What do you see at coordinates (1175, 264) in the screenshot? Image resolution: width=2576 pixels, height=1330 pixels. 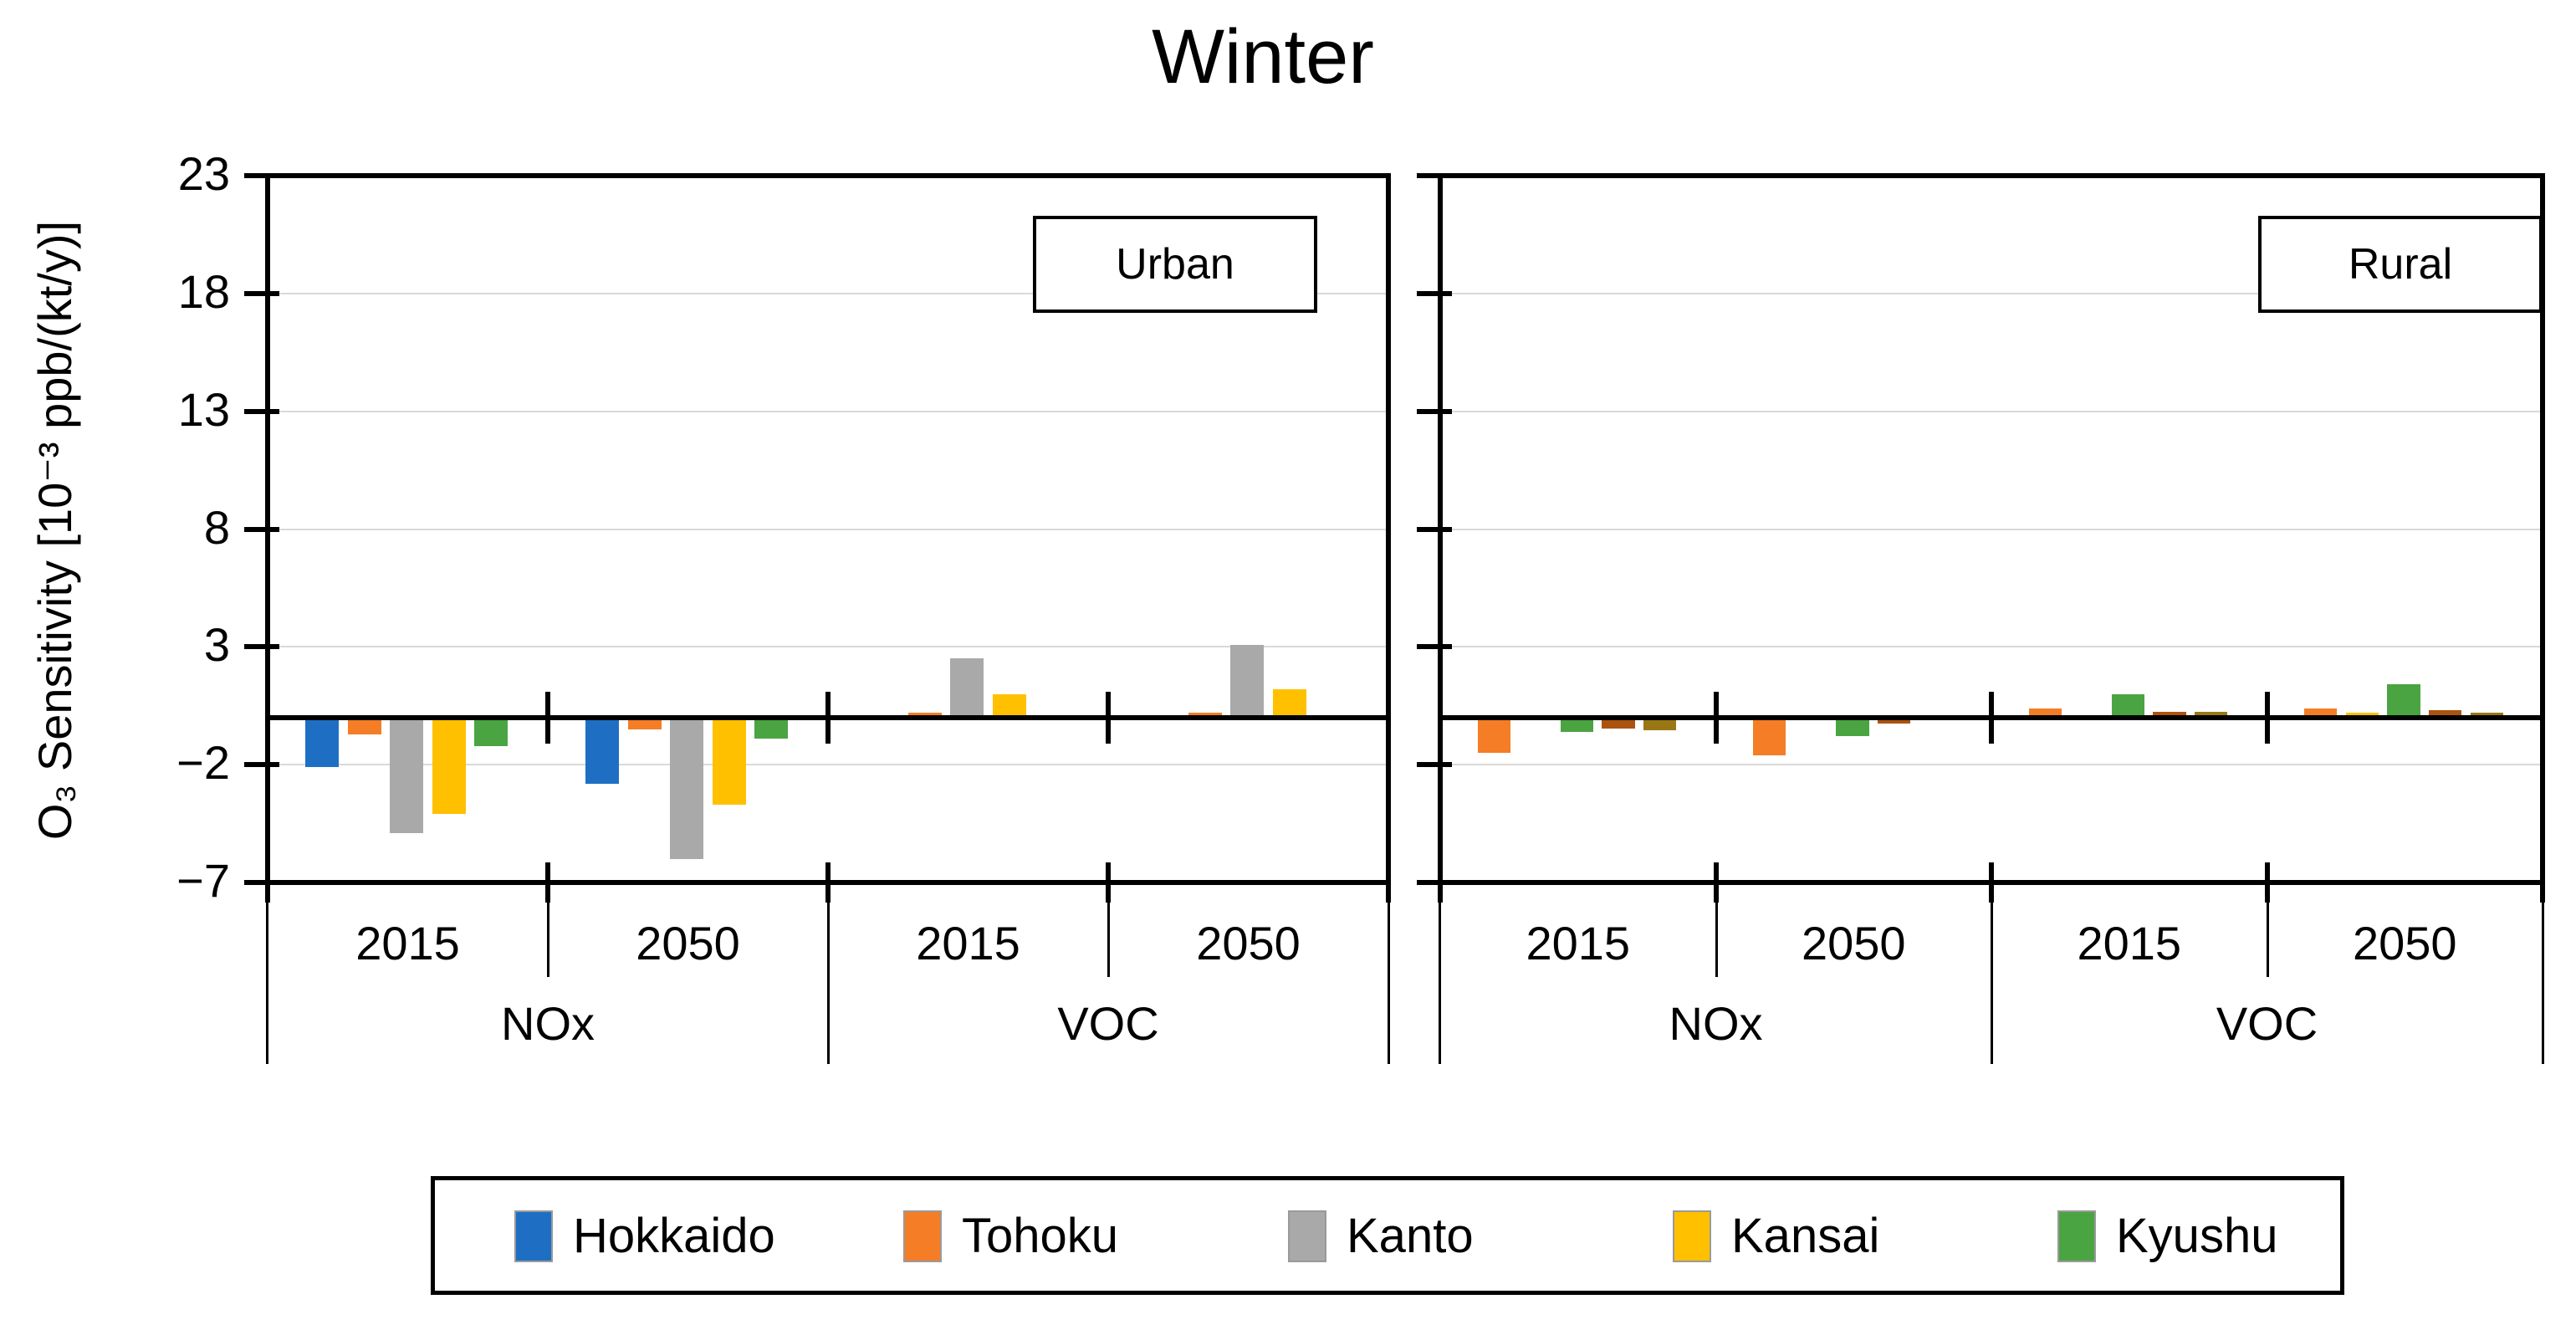 I see `panel-label-urban: Urban` at bounding box center [1175, 264].